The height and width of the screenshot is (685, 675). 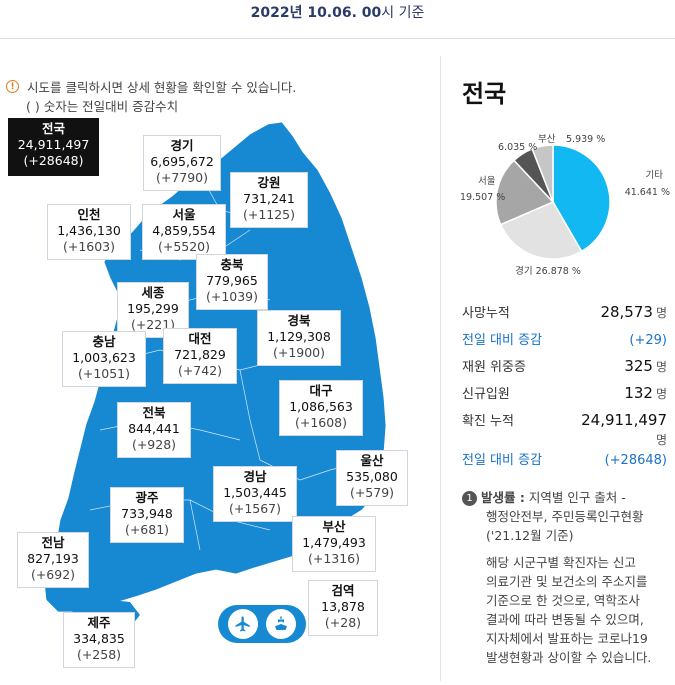 I want to click on pie-label: 서울, so click(x=487, y=181).